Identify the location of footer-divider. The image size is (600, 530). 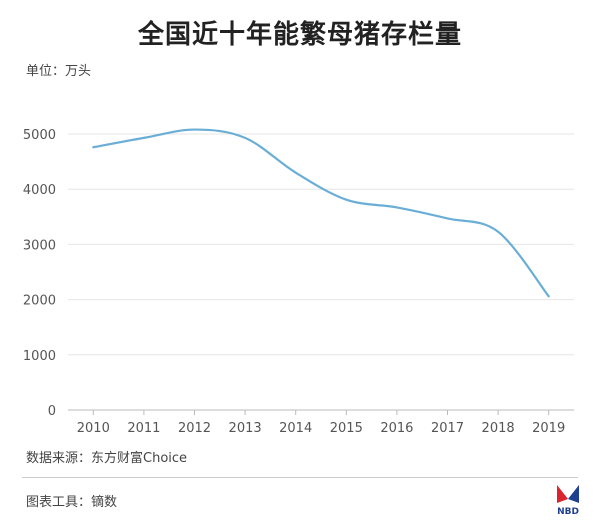
(300, 477).